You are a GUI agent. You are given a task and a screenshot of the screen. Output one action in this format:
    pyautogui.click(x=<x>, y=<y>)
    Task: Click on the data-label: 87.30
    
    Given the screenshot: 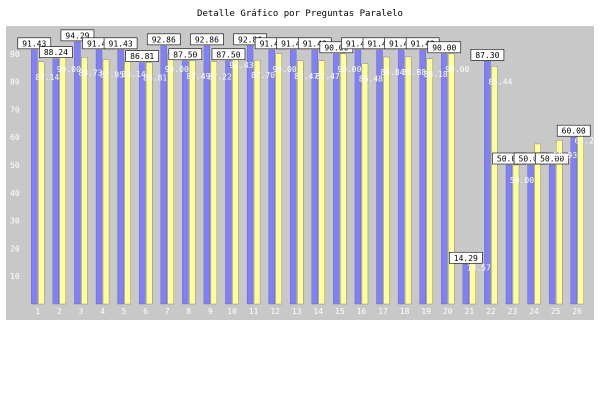 What is the action you would take?
    pyautogui.click(x=487, y=55)
    